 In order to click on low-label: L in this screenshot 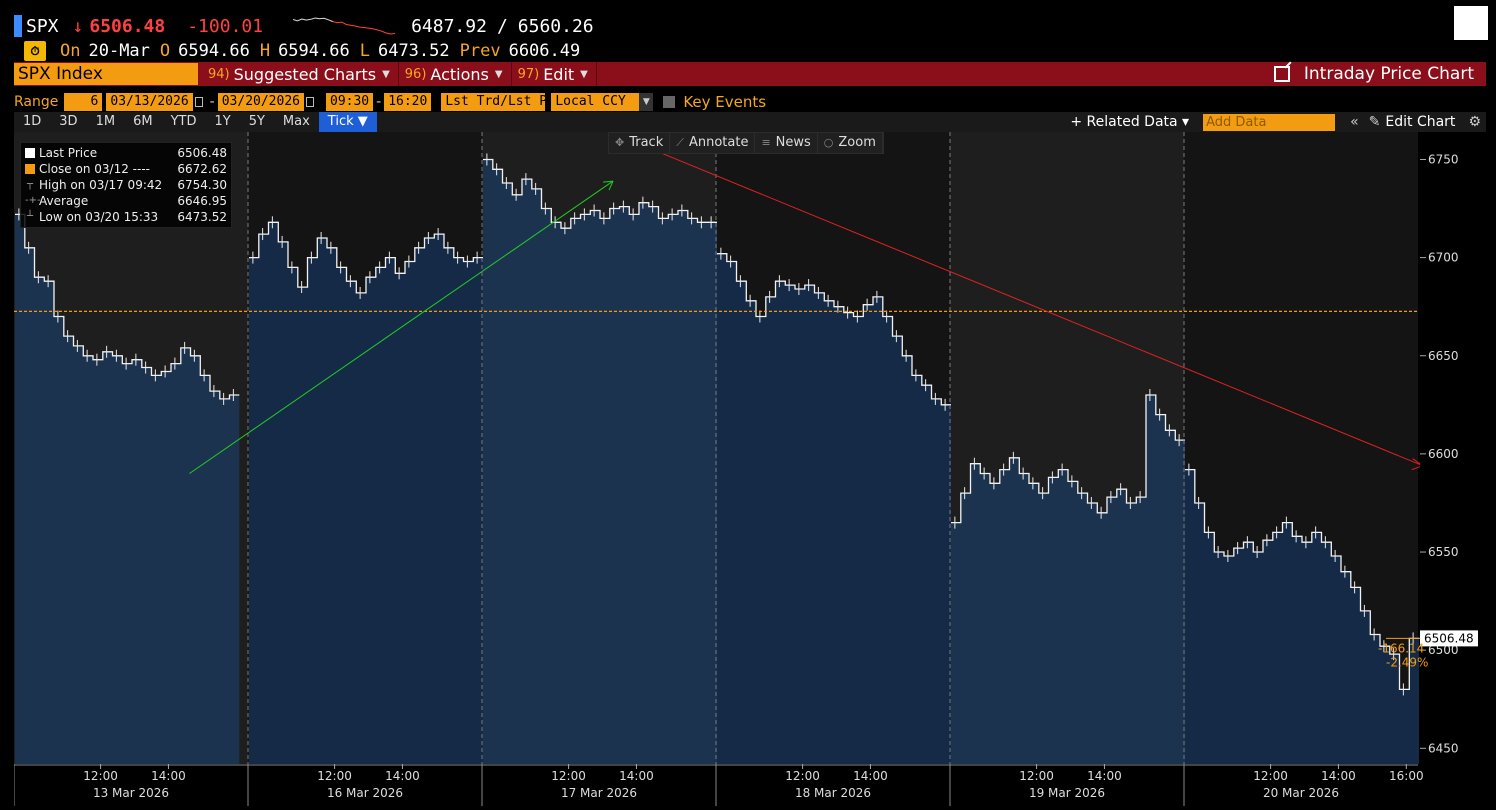, I will do `click(364, 51)`.